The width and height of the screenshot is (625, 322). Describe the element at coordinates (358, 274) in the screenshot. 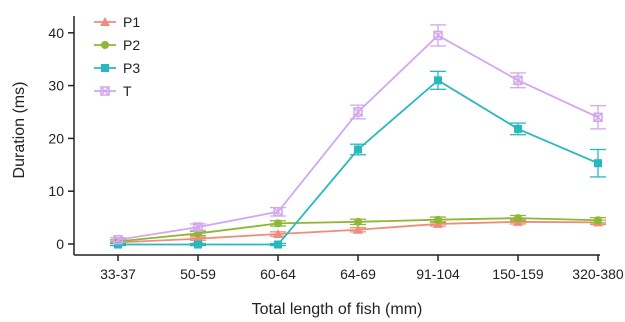

I see `x-tick-label: 64-69` at that location.